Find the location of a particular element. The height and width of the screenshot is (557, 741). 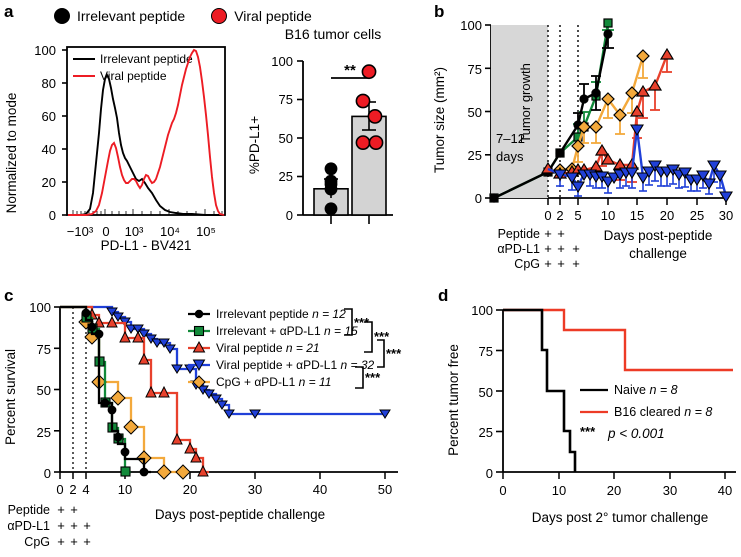

d-x-axis: 0 10 20 30 40 is located at coordinates (615, 485).